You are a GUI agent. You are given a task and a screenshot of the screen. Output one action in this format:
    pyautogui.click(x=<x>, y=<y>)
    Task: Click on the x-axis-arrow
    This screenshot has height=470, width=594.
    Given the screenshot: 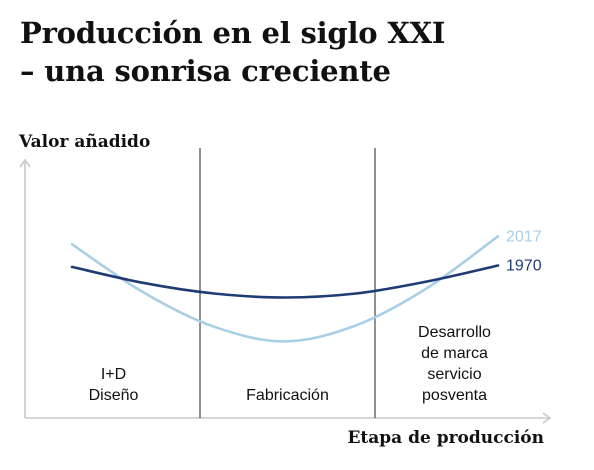 What is the action you would take?
    pyautogui.click(x=547, y=418)
    